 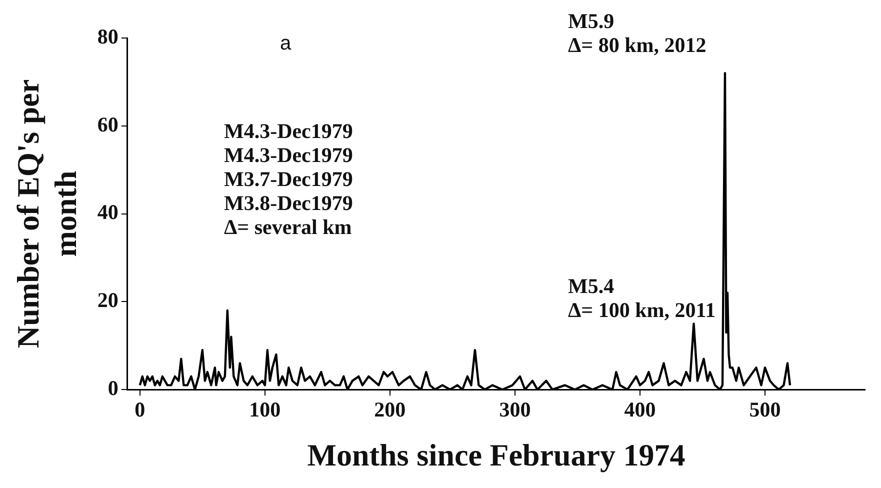 What do you see at coordinates (640, 410) in the screenshot?
I see `x-tick-label: 400` at bounding box center [640, 410].